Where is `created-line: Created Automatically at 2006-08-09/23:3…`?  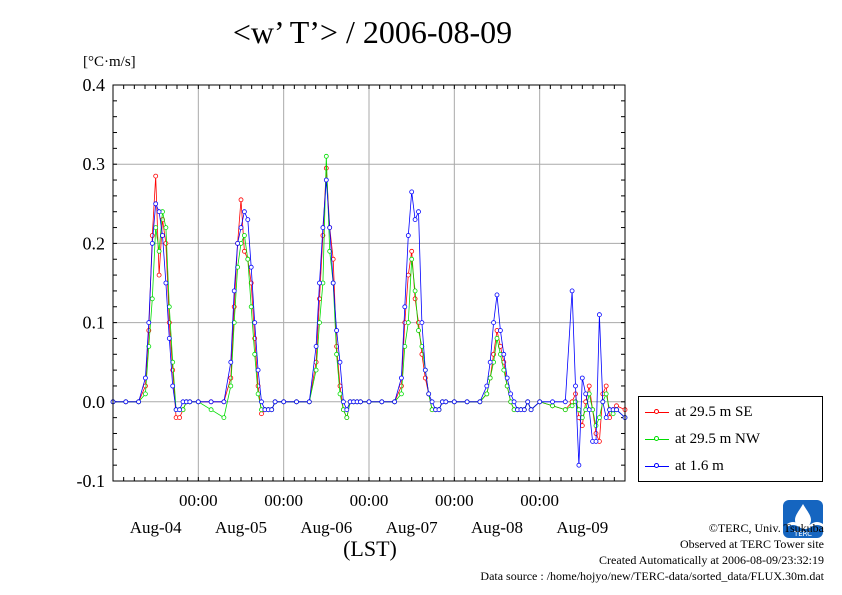 created-line: Created Automatically at 2006-08-09/23:3… is located at coordinates (711, 560).